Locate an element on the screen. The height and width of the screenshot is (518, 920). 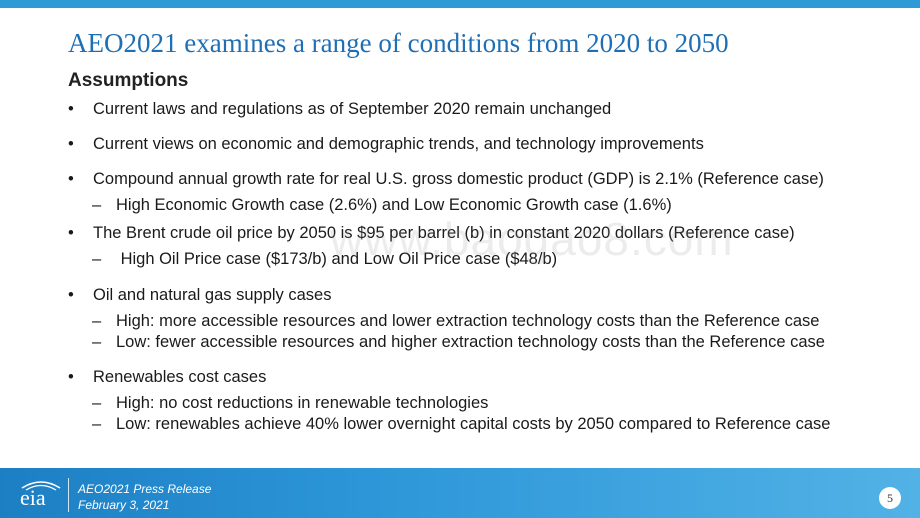
list-item-text: Renewables cost cases is located at coordinates (180, 377).